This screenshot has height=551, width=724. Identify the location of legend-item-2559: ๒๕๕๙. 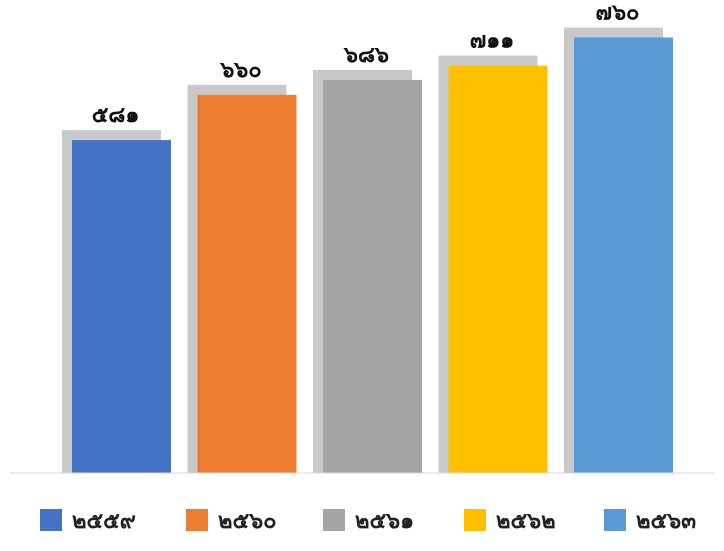
(88, 520).